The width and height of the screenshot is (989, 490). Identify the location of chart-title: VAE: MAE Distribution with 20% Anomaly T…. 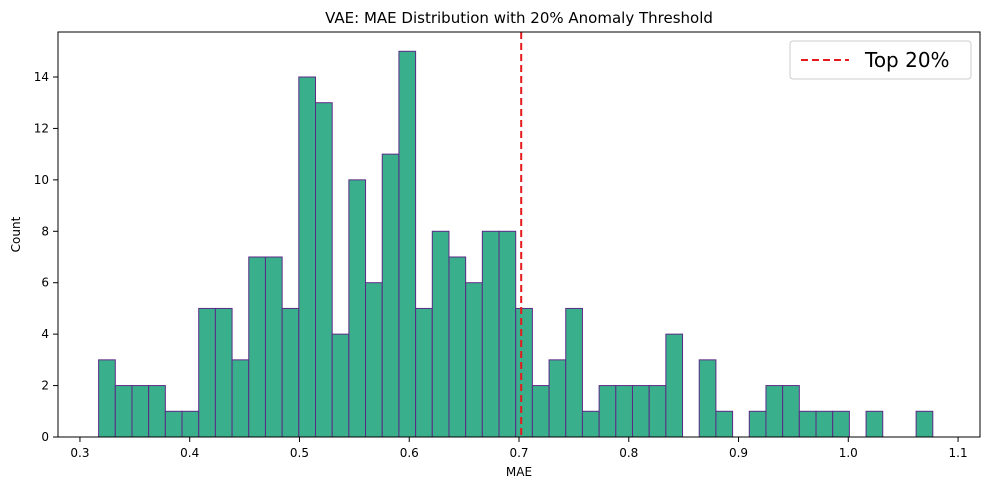
(519, 18).